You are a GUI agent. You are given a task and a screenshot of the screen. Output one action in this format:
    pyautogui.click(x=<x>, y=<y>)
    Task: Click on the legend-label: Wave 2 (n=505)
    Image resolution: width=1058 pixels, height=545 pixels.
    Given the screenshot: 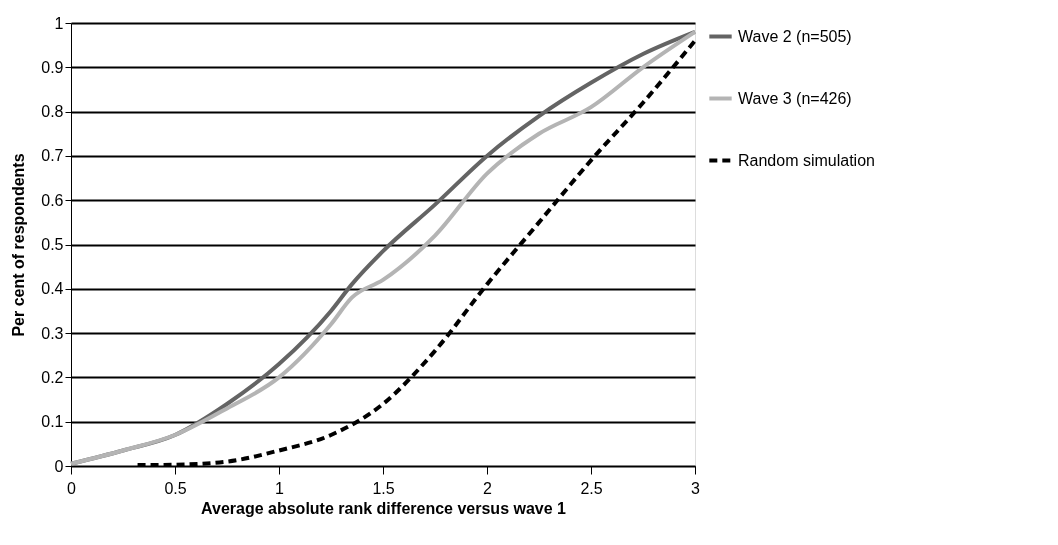 What is the action you would take?
    pyautogui.click(x=795, y=36)
    